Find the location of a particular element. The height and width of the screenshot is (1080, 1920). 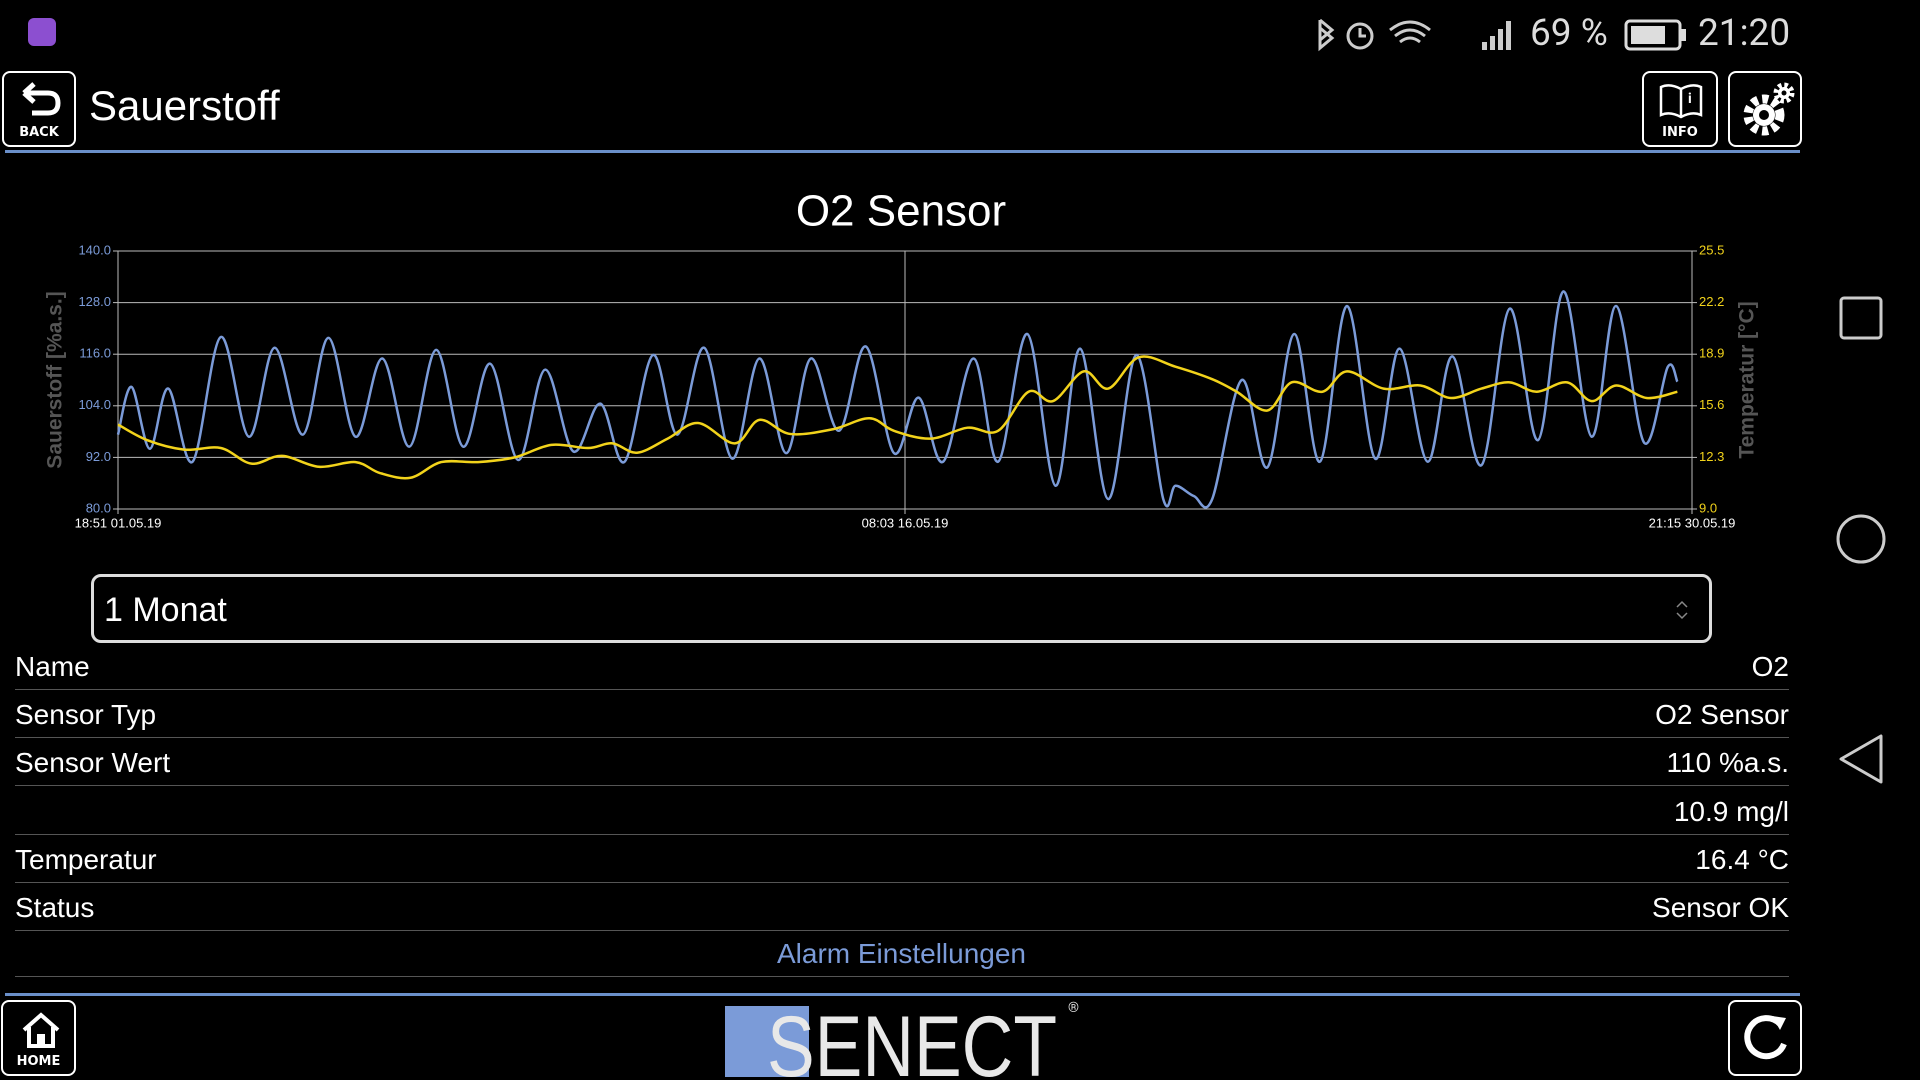

home-label: HOME is located at coordinates (38, 1061).